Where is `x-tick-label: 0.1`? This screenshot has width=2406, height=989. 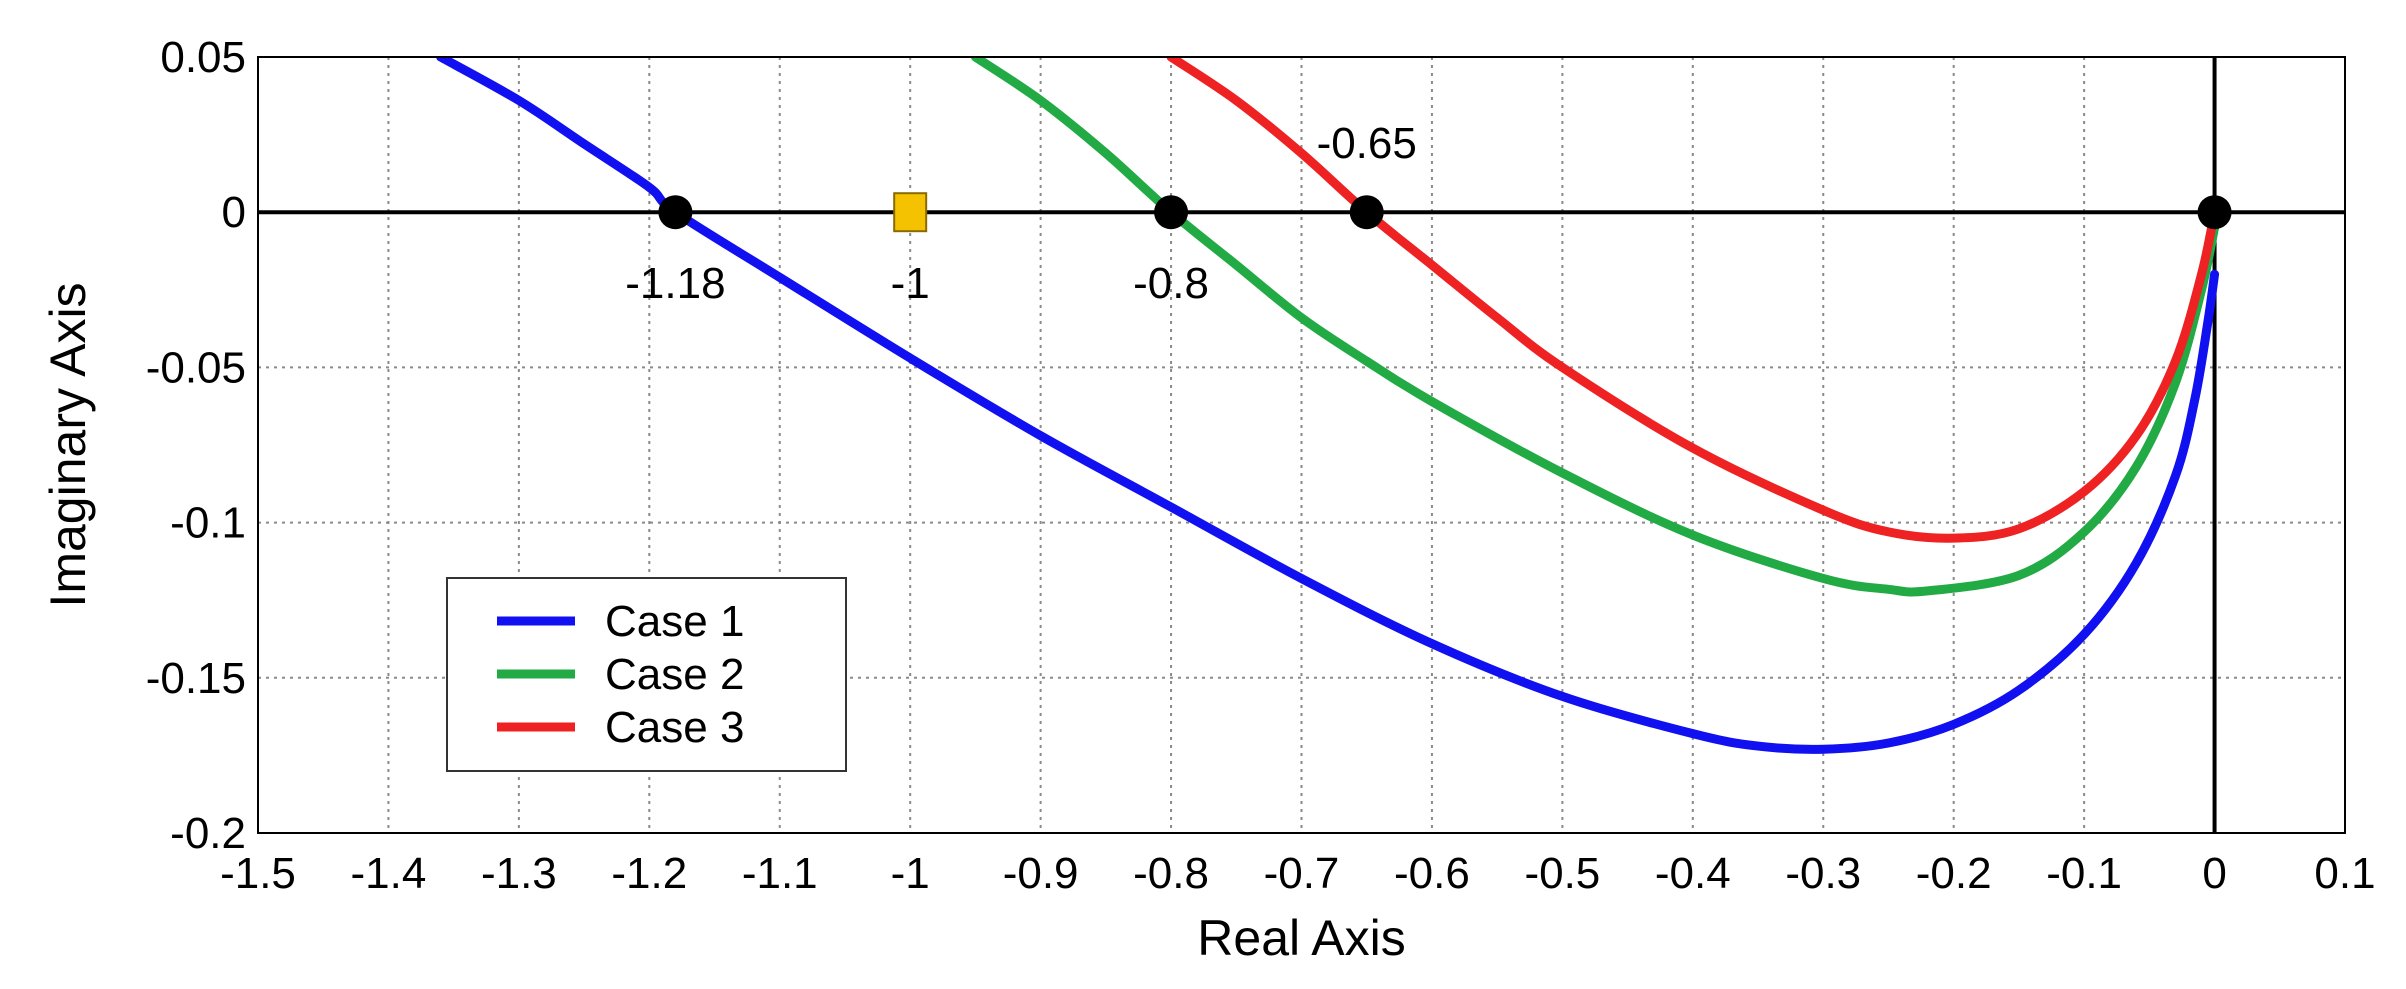
x-tick-label: 0.1 is located at coordinates (2344, 873).